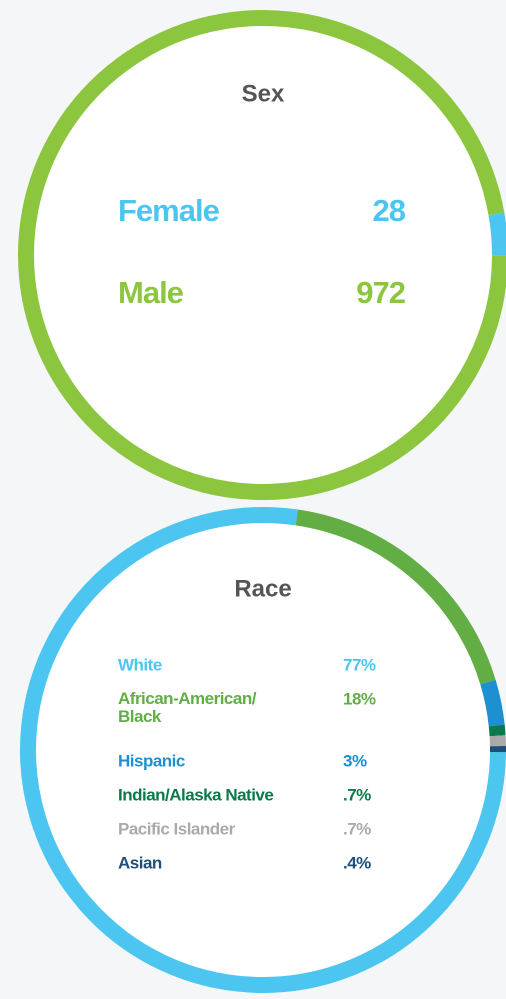 The height and width of the screenshot is (999, 506). I want to click on chart-title: Sex, so click(263, 93).